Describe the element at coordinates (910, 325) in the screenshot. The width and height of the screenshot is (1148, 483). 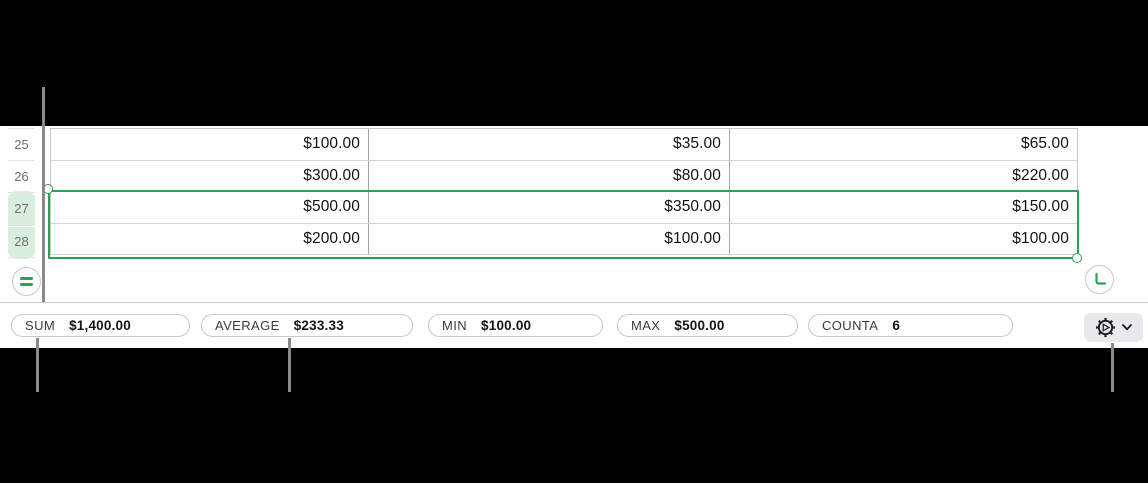
I see `stat-pill-counta: COUNTA 6` at that location.